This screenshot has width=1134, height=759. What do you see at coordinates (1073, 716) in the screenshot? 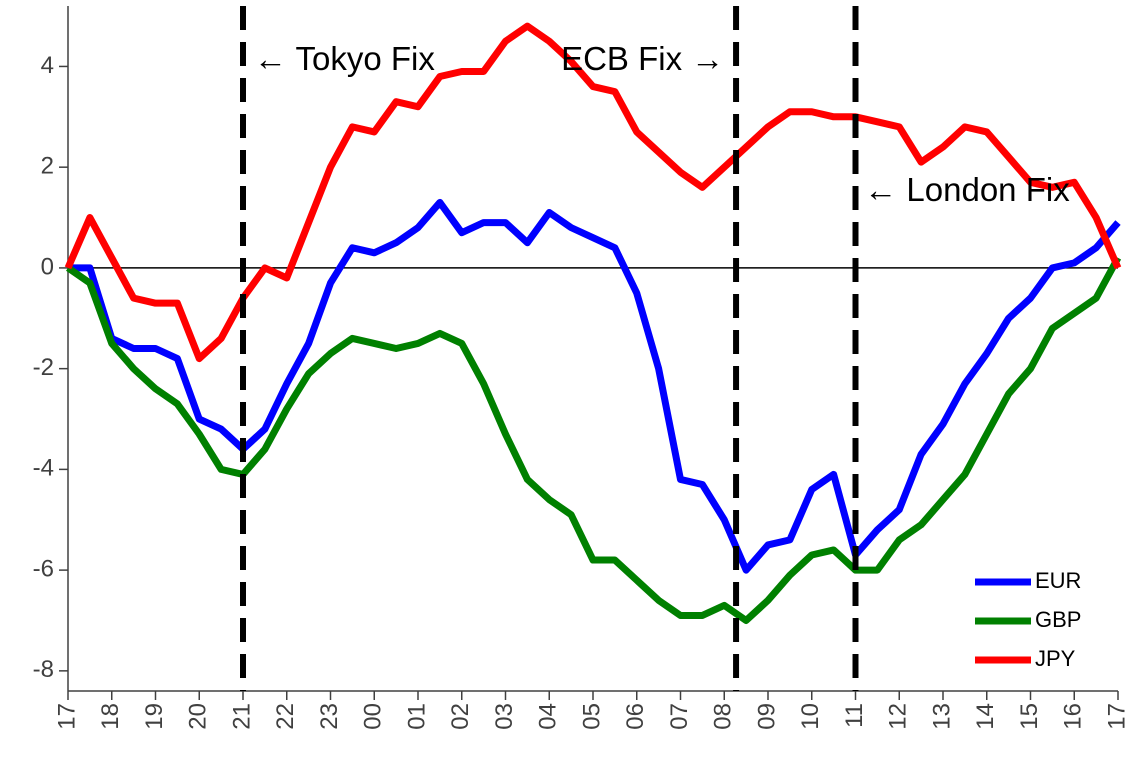
I see `x-tick-label: 16` at bounding box center [1073, 716].